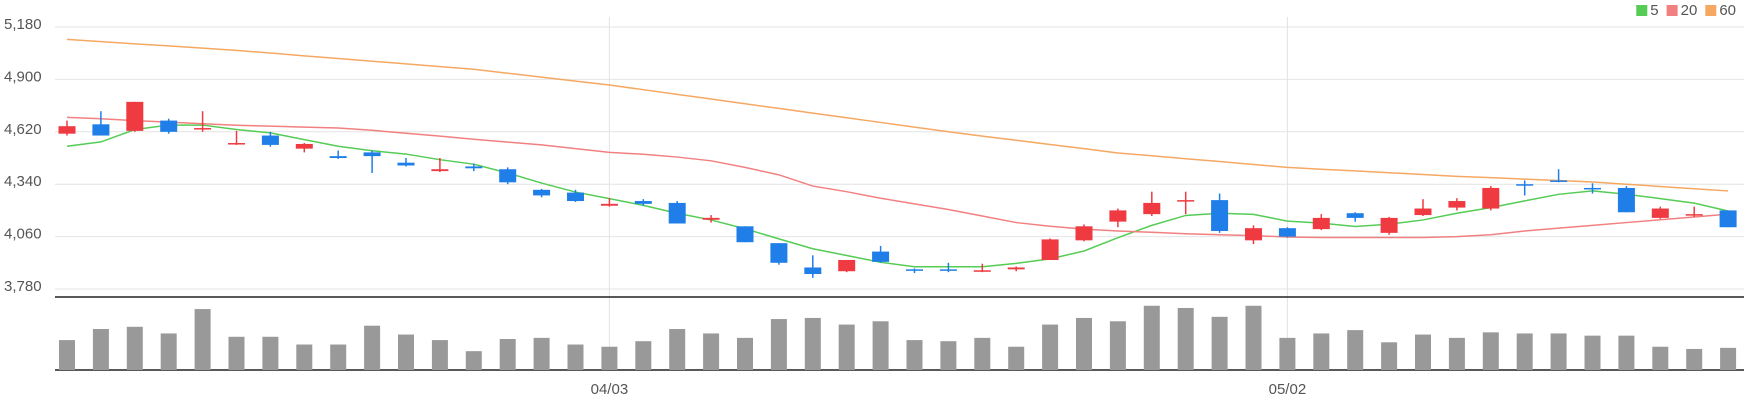  What do you see at coordinates (23, 181) in the screenshot?
I see `y-tick-label: 4,340` at bounding box center [23, 181].